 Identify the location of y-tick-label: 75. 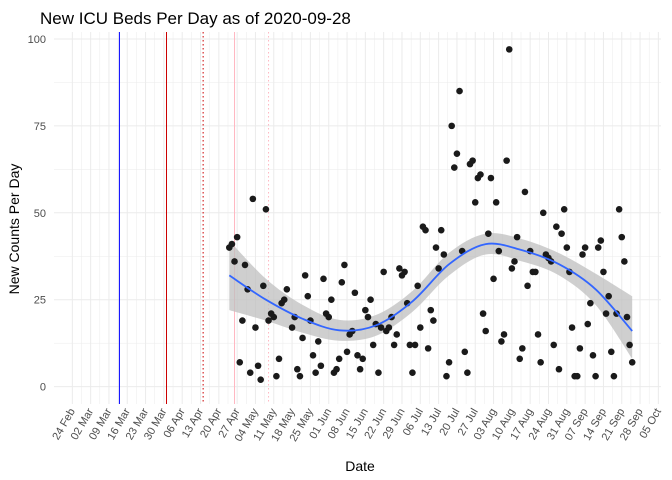
(40, 127).